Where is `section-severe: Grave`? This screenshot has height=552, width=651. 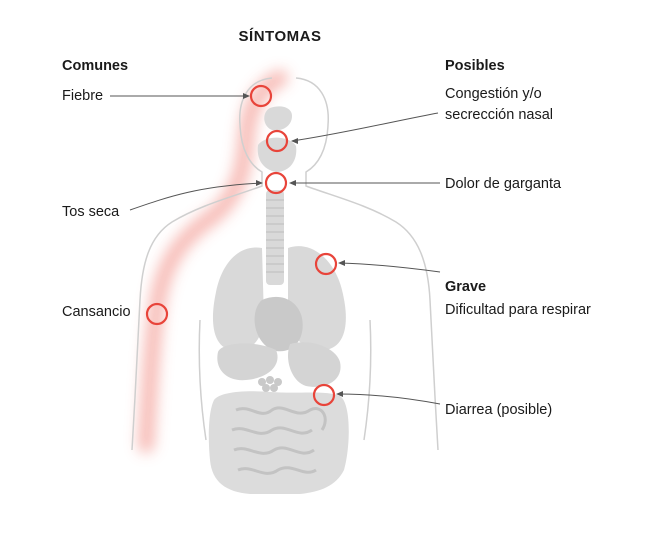 section-severe: Grave is located at coordinates (466, 287).